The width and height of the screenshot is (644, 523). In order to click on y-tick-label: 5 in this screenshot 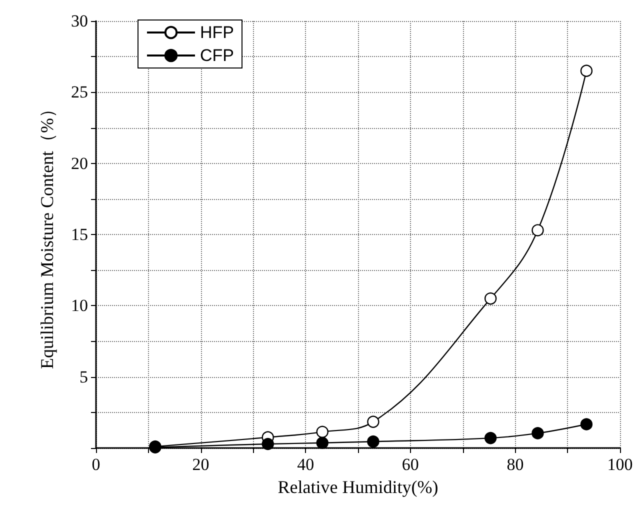, I will do `click(84, 376)`.